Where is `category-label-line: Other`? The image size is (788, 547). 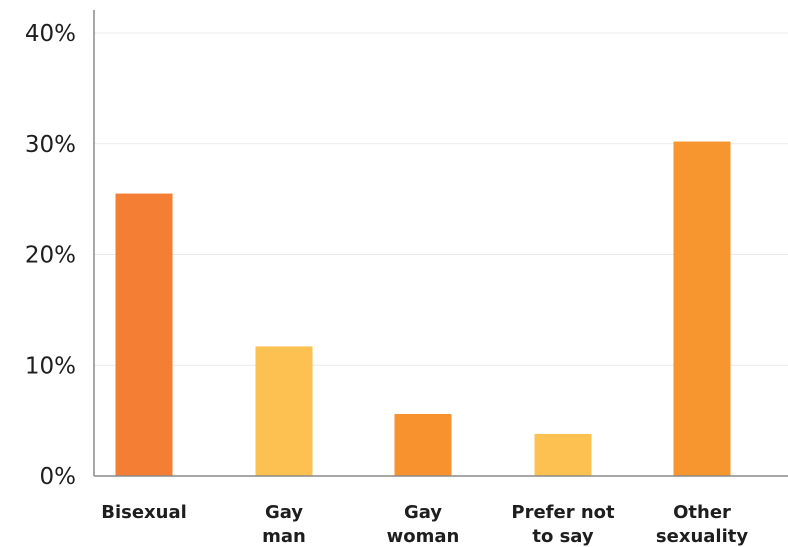
category-label-line: Other is located at coordinates (702, 512).